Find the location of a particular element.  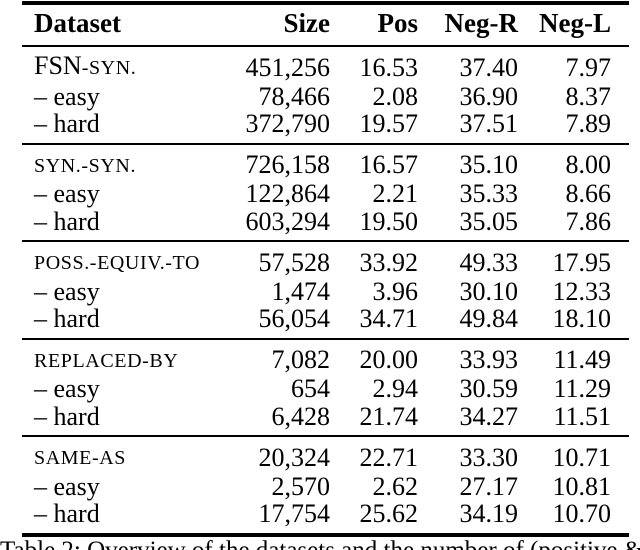

cell-pos: 16.57 is located at coordinates (389, 164).